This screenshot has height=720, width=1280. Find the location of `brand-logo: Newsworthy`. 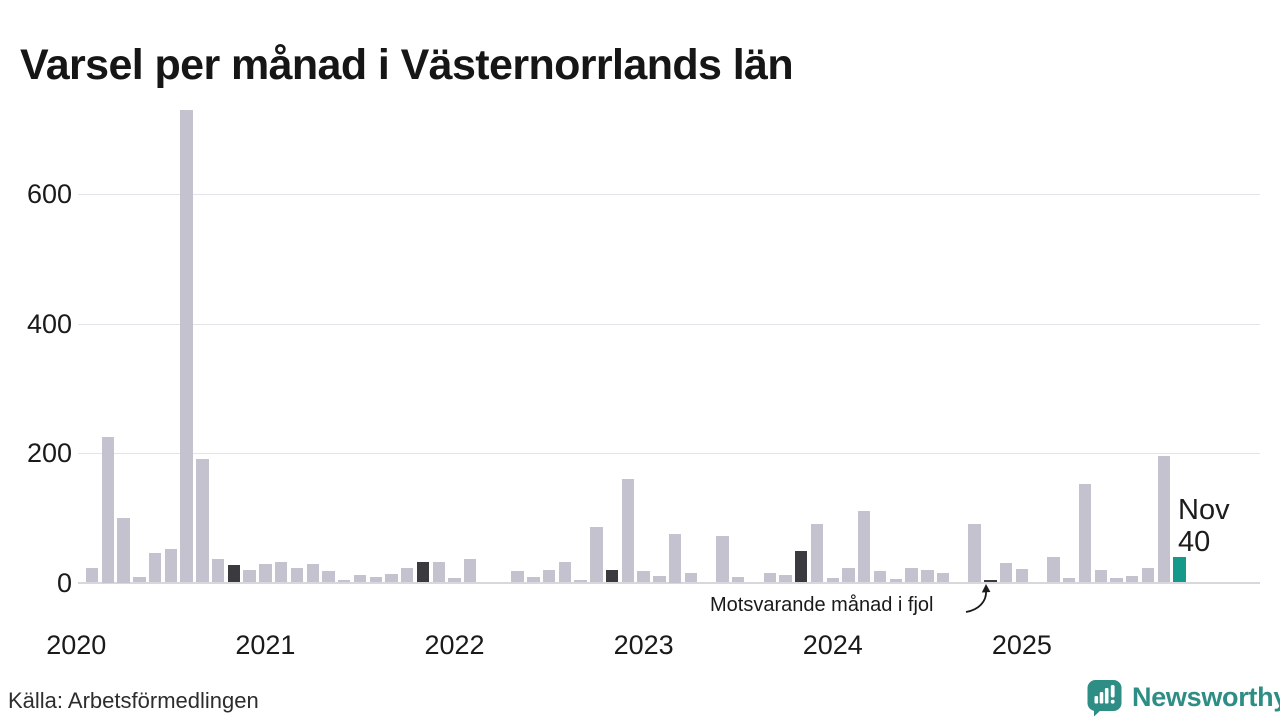

brand-logo: Newsworthy is located at coordinates (1183, 697).